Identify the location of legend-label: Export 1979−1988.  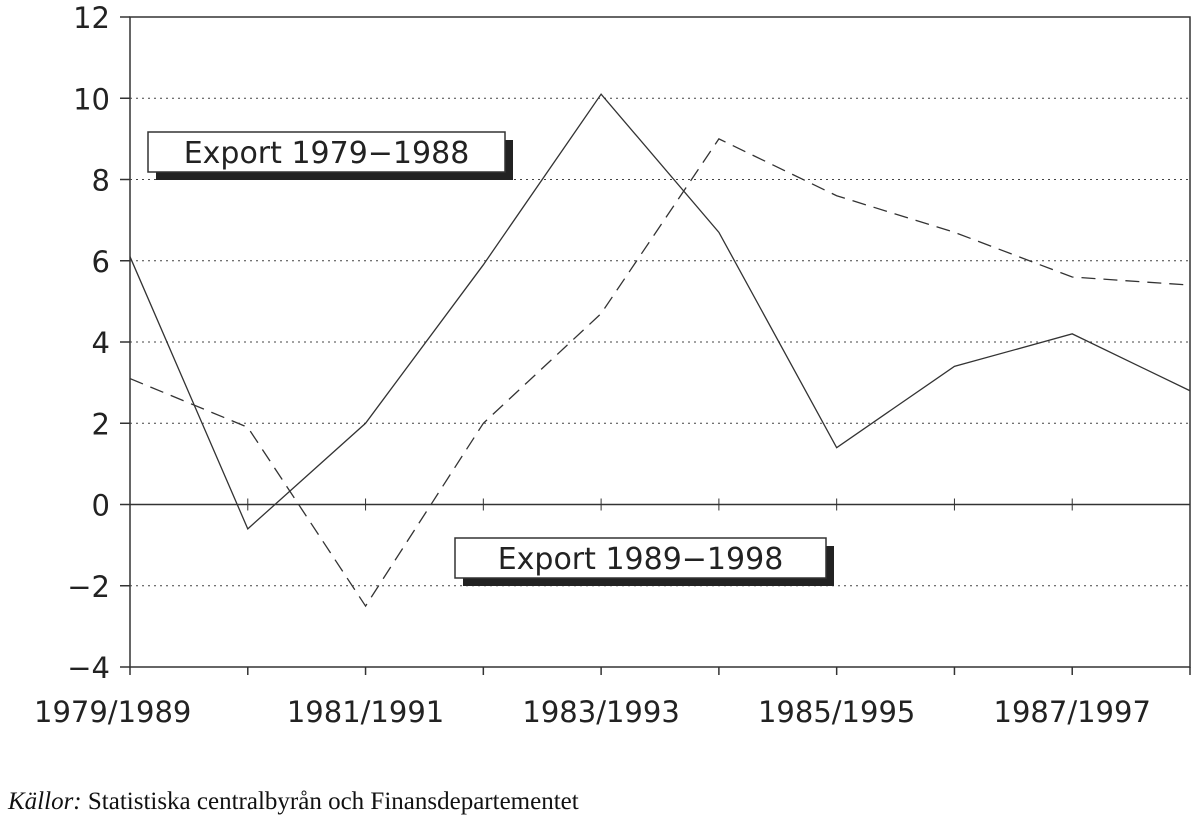
(327, 153).